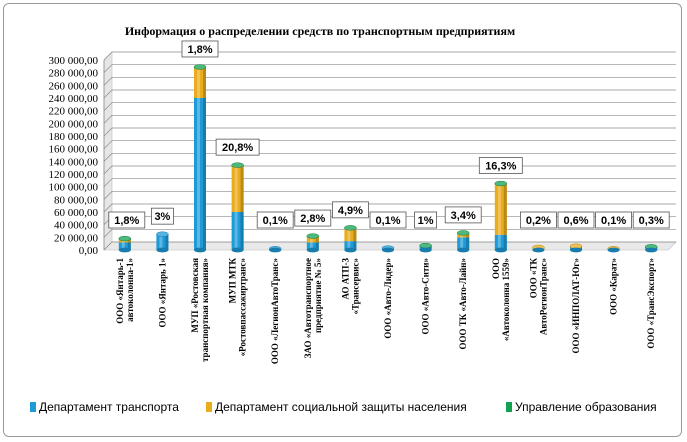 This screenshot has height=442, width=687. Describe the element at coordinates (205, 310) in the screenshot. I see `x-tick-label: транспортная компания»` at that location.